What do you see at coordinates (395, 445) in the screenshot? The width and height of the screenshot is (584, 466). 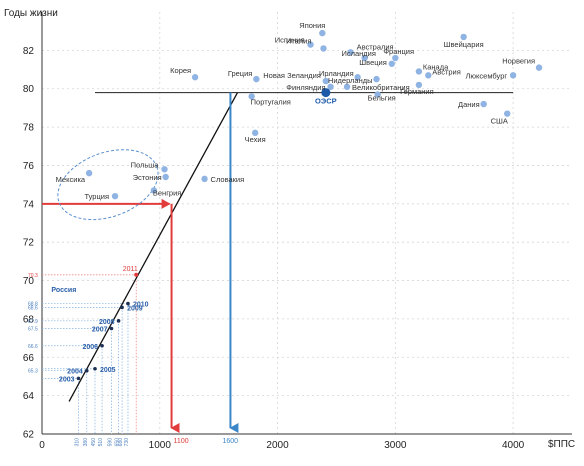 I see `x-tick-label: 3000` at bounding box center [395, 445].